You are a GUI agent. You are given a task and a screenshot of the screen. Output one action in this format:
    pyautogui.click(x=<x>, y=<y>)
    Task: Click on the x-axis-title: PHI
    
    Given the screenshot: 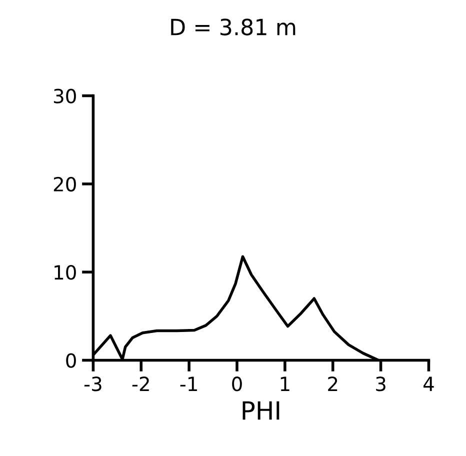 What is the action you would take?
    pyautogui.click(x=261, y=410)
    